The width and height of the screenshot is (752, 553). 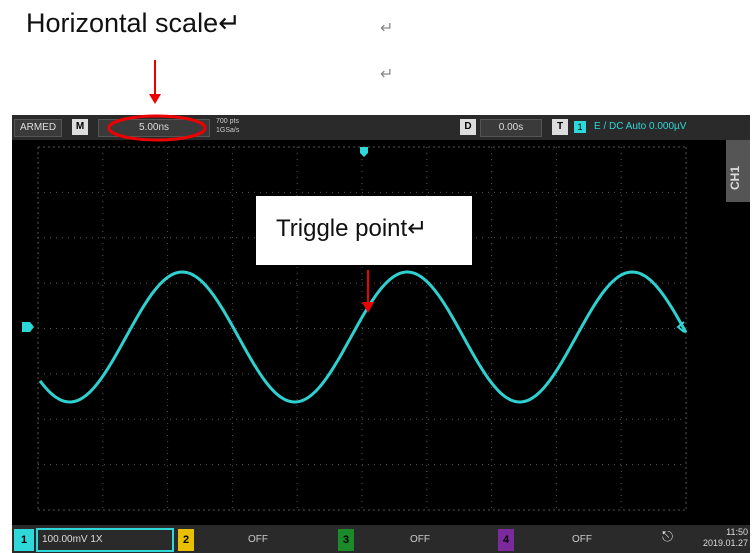 I want to click on trigger-label: T, so click(x=560, y=127).